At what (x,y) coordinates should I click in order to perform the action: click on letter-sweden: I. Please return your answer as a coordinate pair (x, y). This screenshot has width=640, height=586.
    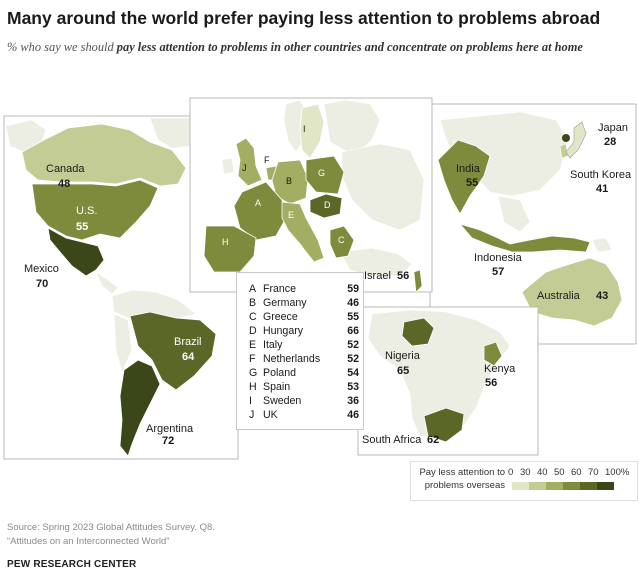
    Looking at the image, I should click on (304, 129).